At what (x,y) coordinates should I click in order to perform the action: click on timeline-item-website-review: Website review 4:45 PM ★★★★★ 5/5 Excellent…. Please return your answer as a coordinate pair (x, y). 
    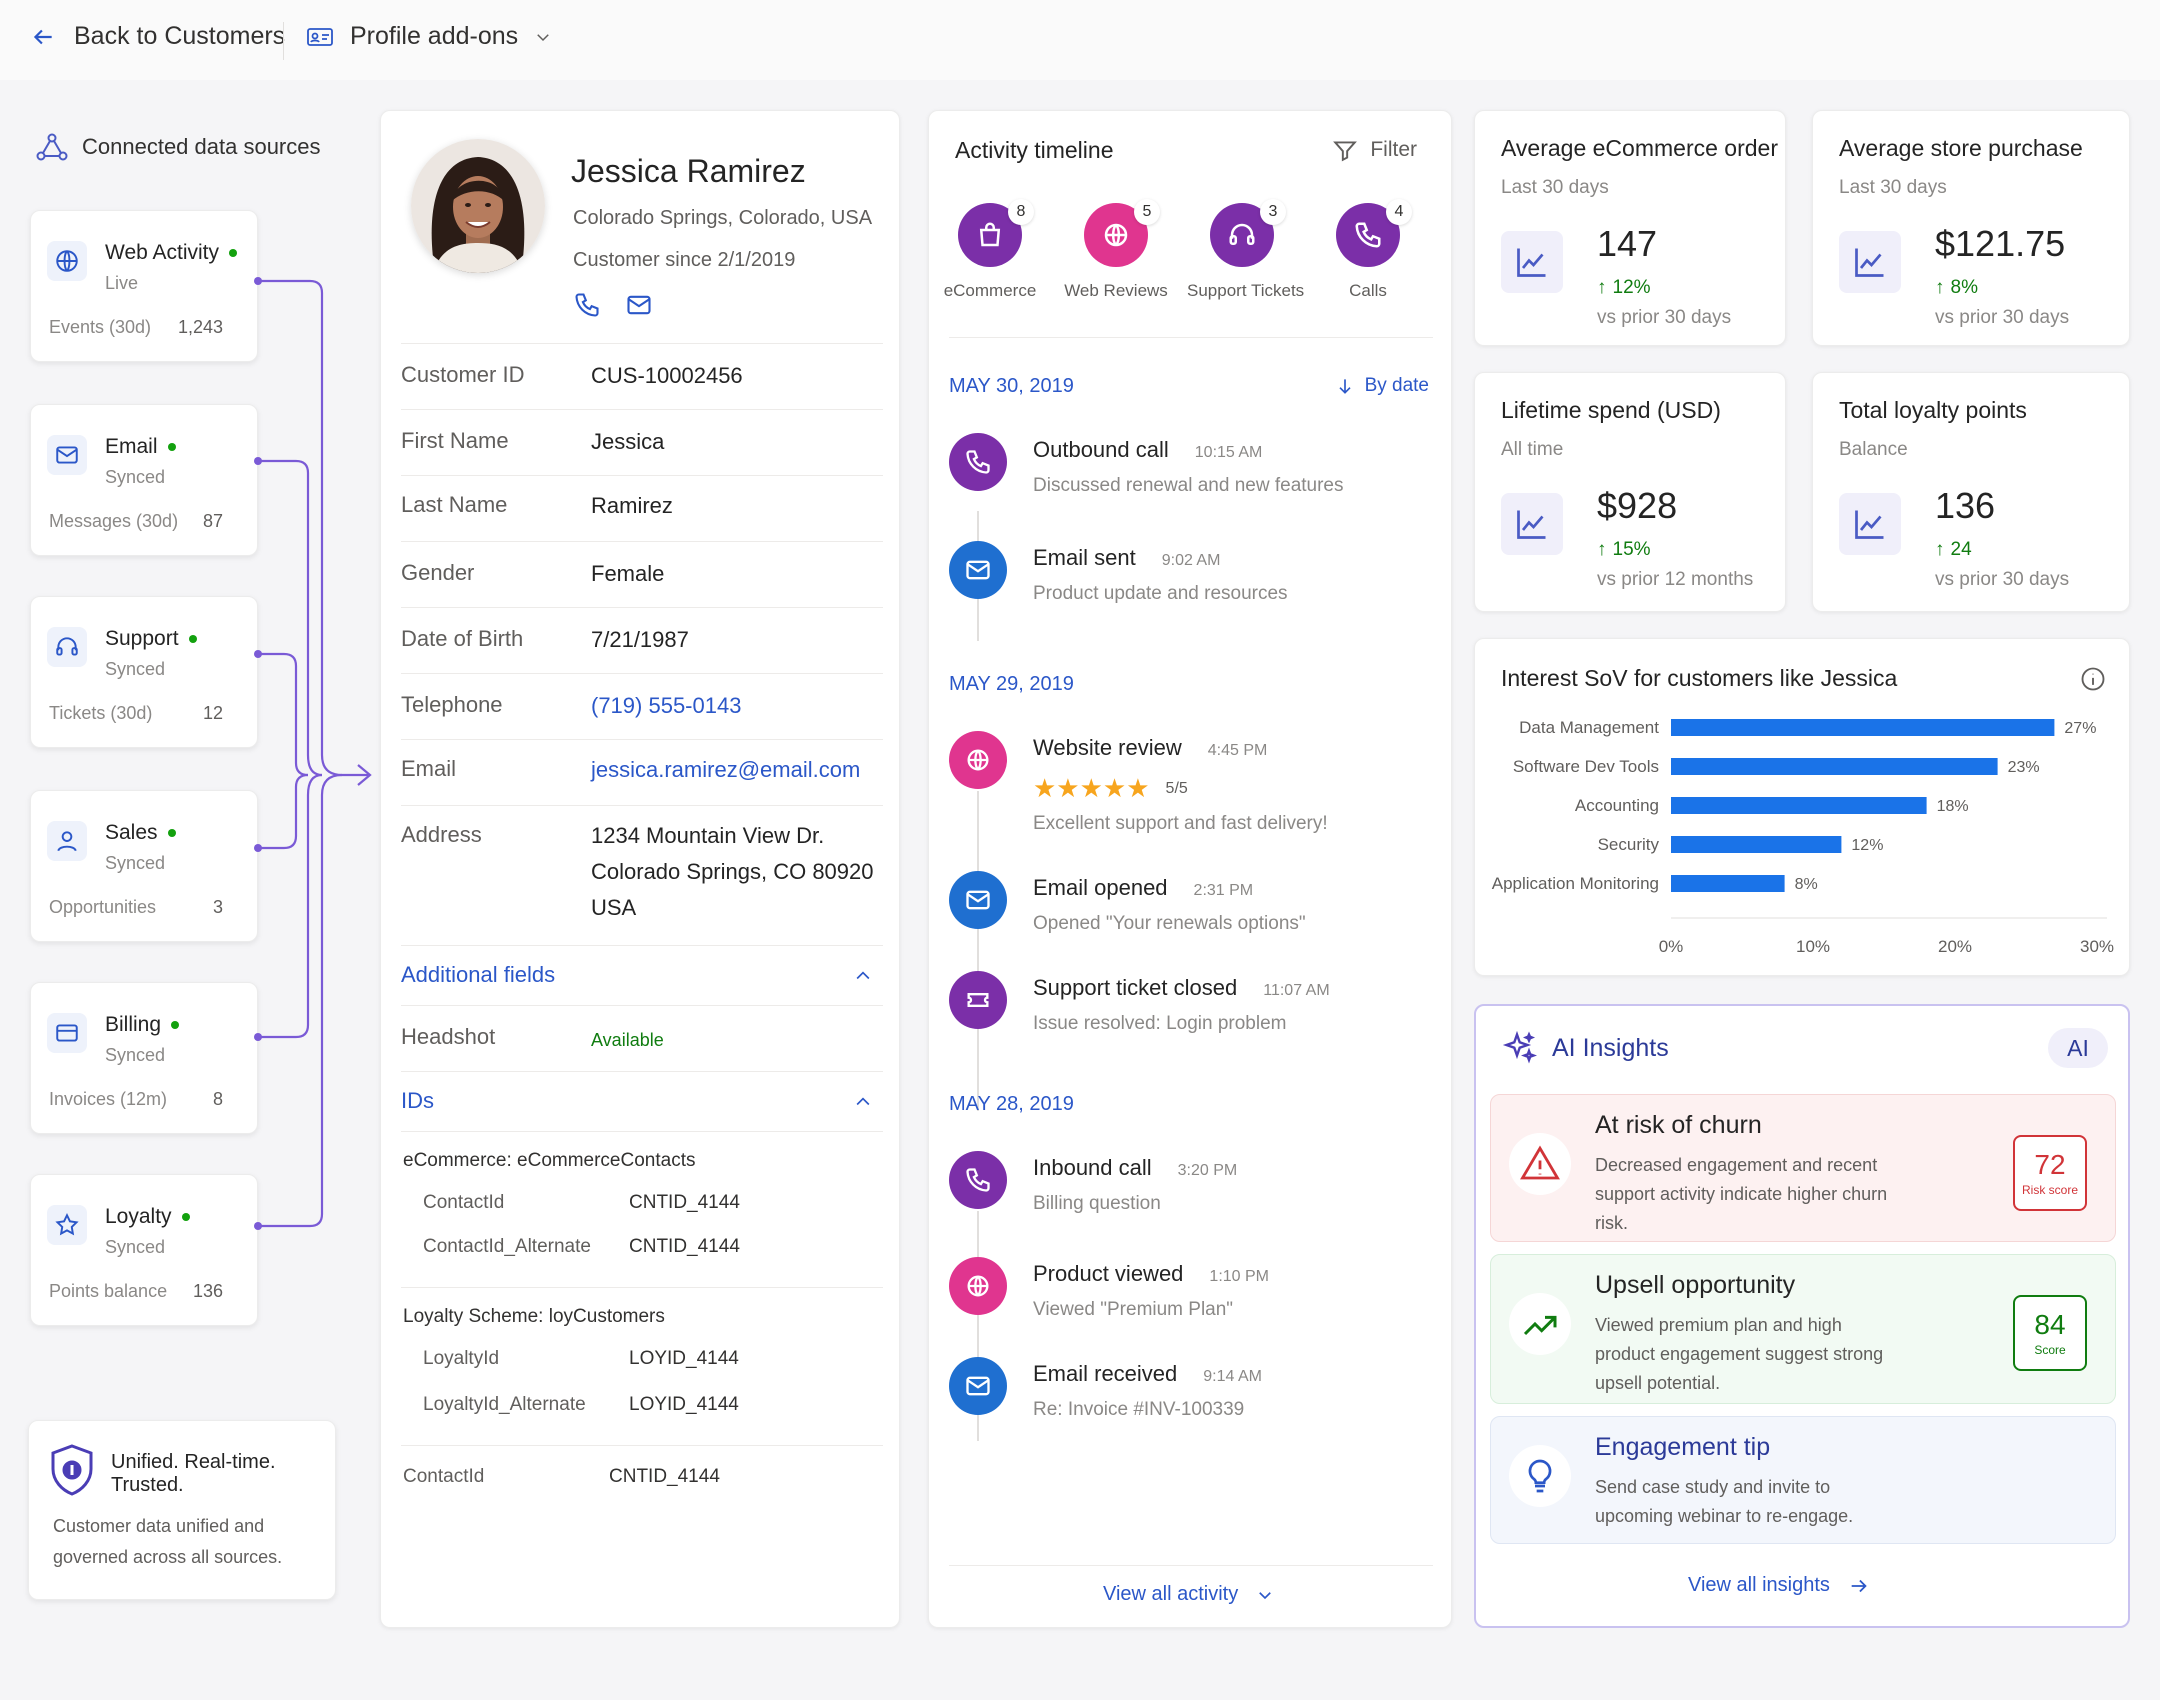
    Looking at the image, I should click on (1179, 796).